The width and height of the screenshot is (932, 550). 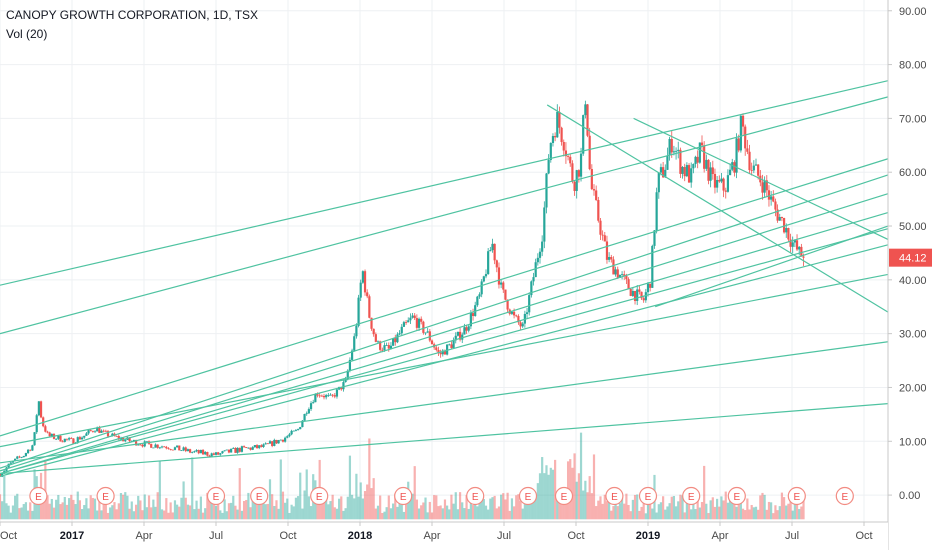 I want to click on volume-indicator-label: Vol (20), so click(x=27, y=34).